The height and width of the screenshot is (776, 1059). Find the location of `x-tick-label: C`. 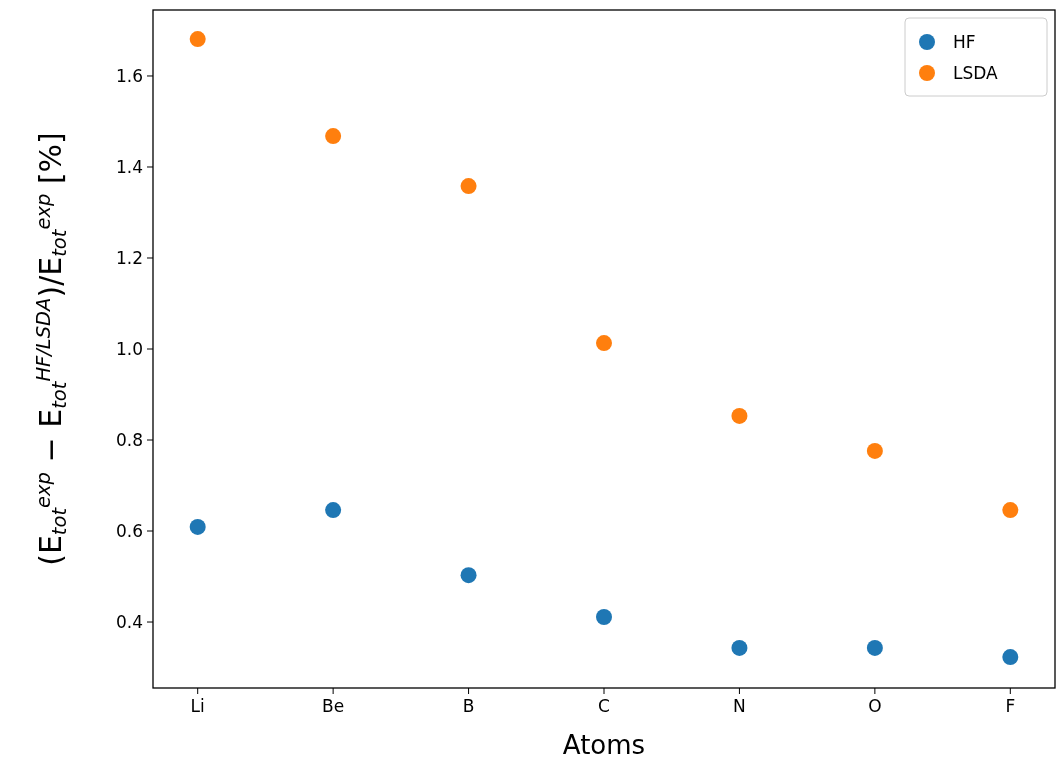

x-tick-label: C is located at coordinates (604, 706).